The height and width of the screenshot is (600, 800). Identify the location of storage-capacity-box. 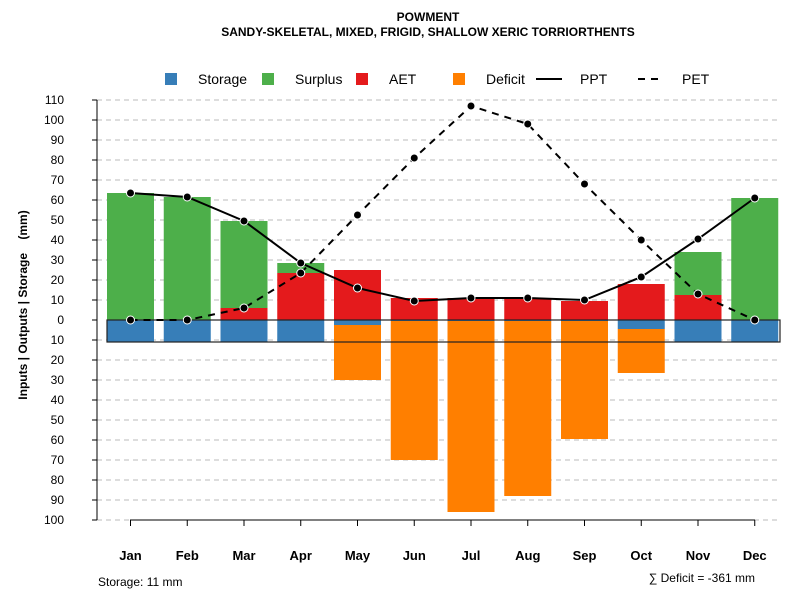
(443, 331).